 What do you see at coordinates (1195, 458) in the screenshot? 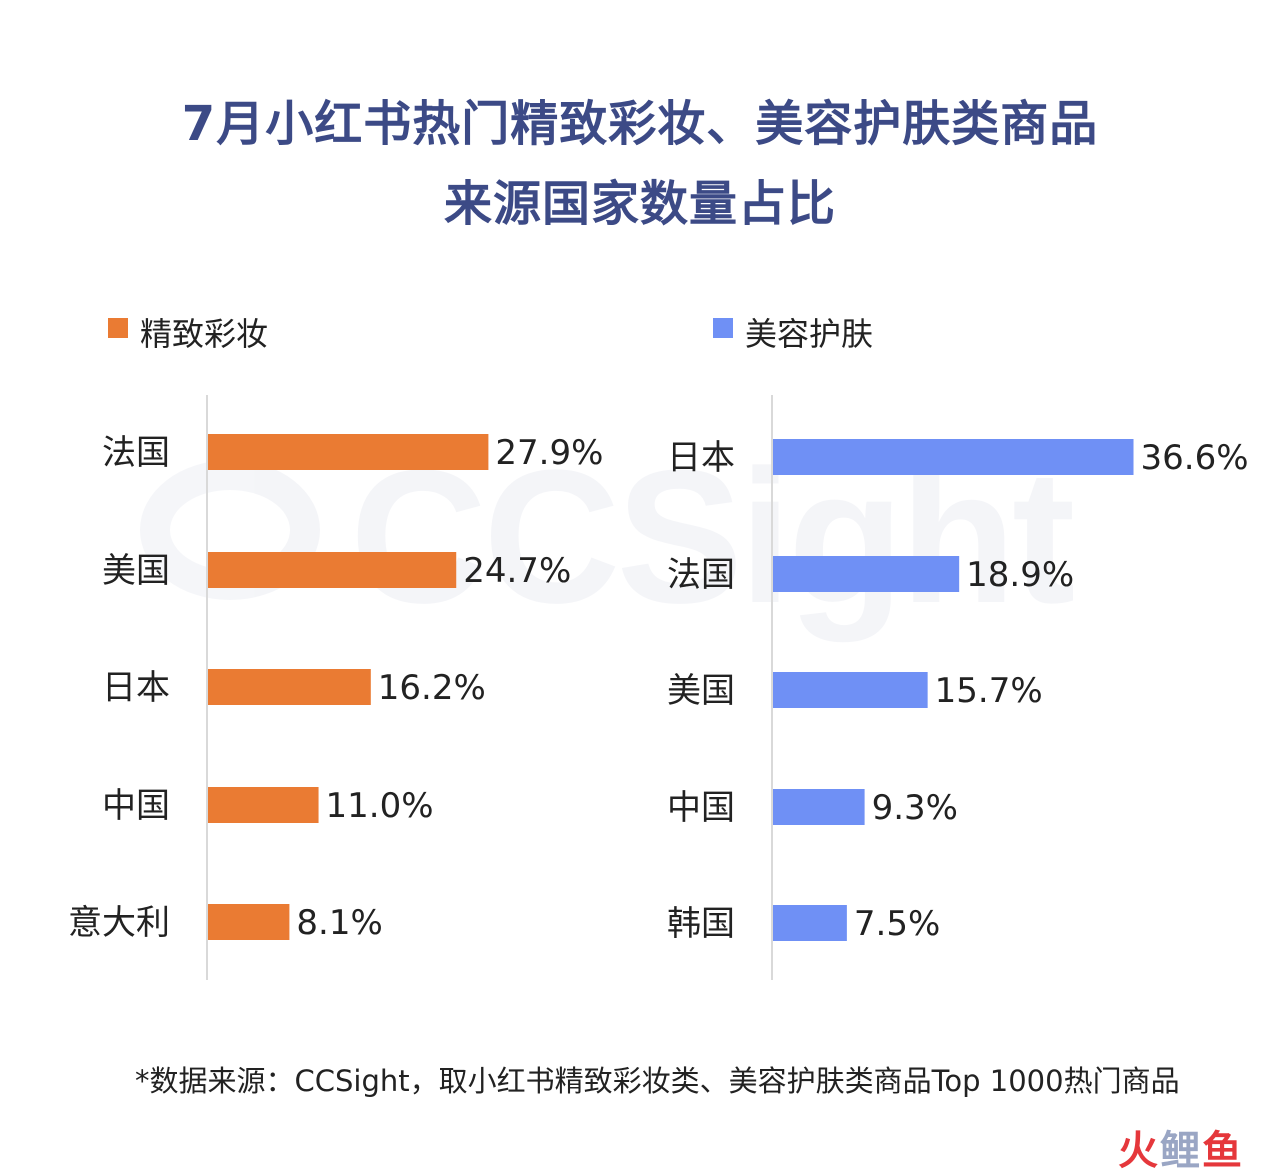
I see `data-label: 36.6%` at bounding box center [1195, 458].